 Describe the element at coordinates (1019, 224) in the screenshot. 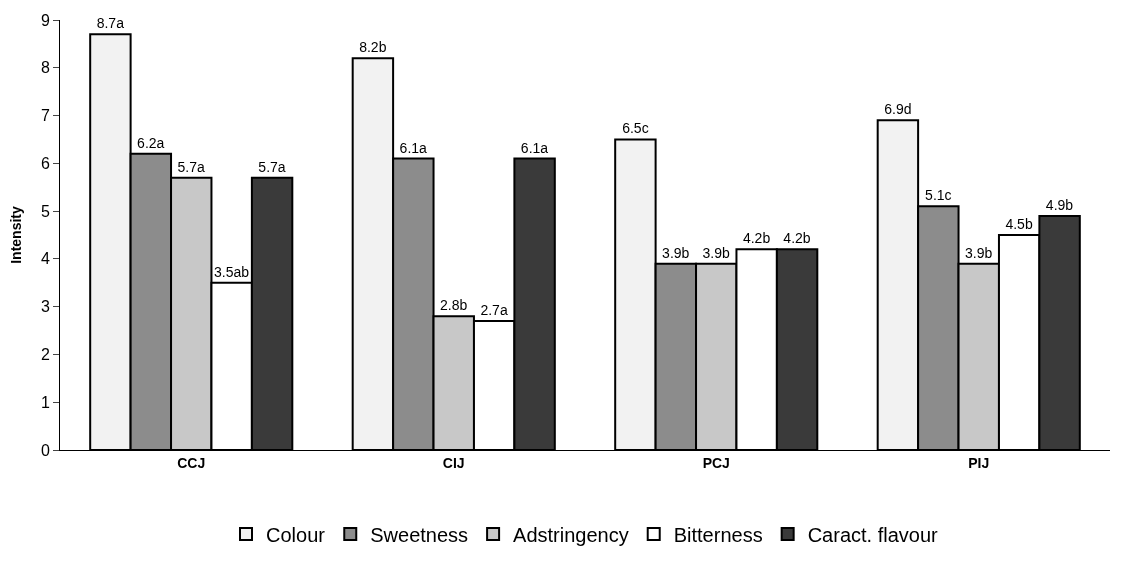

I see `data-label: 4.5b` at that location.